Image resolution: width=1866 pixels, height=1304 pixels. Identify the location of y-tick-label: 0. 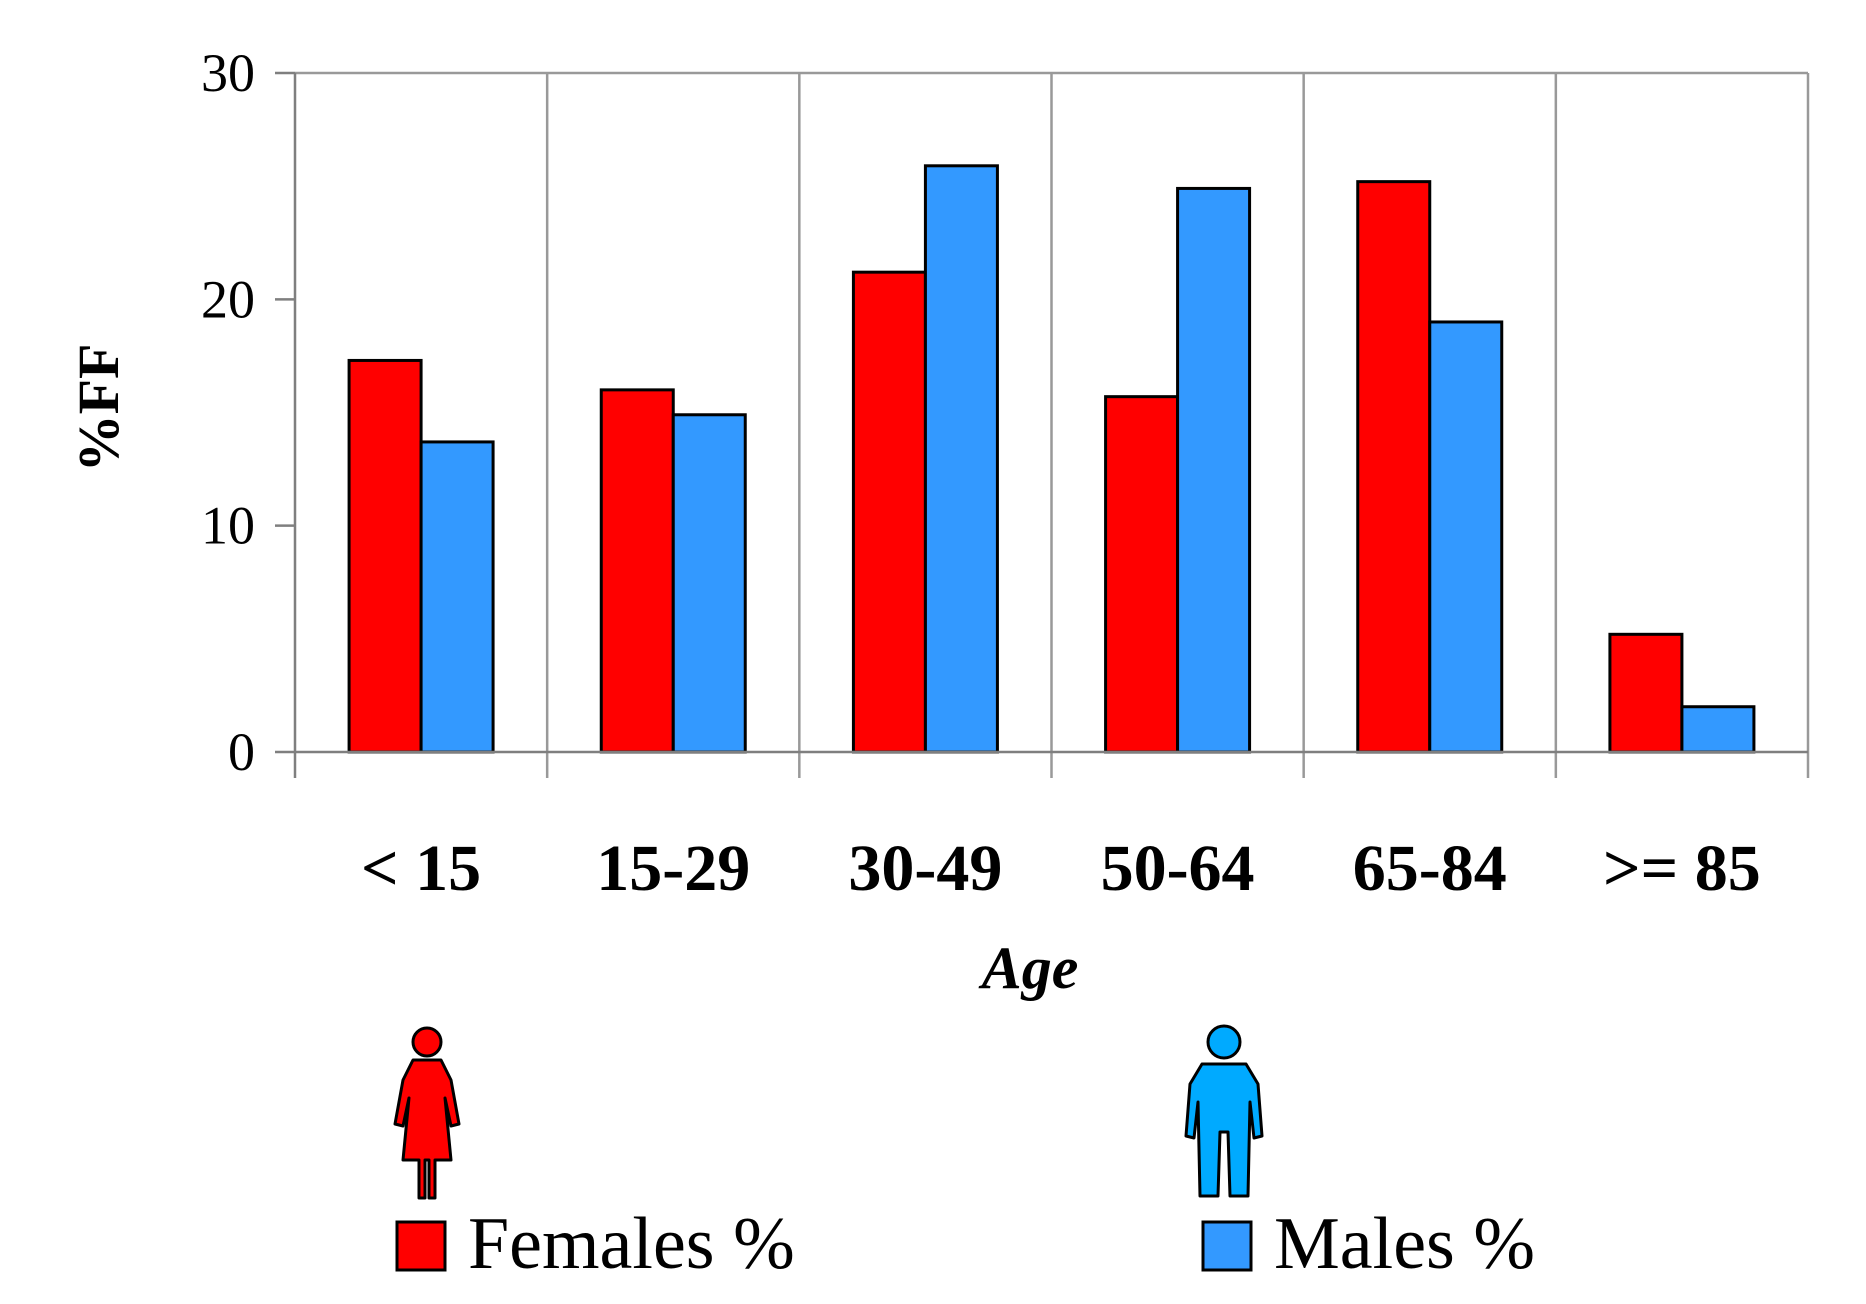
(241, 752).